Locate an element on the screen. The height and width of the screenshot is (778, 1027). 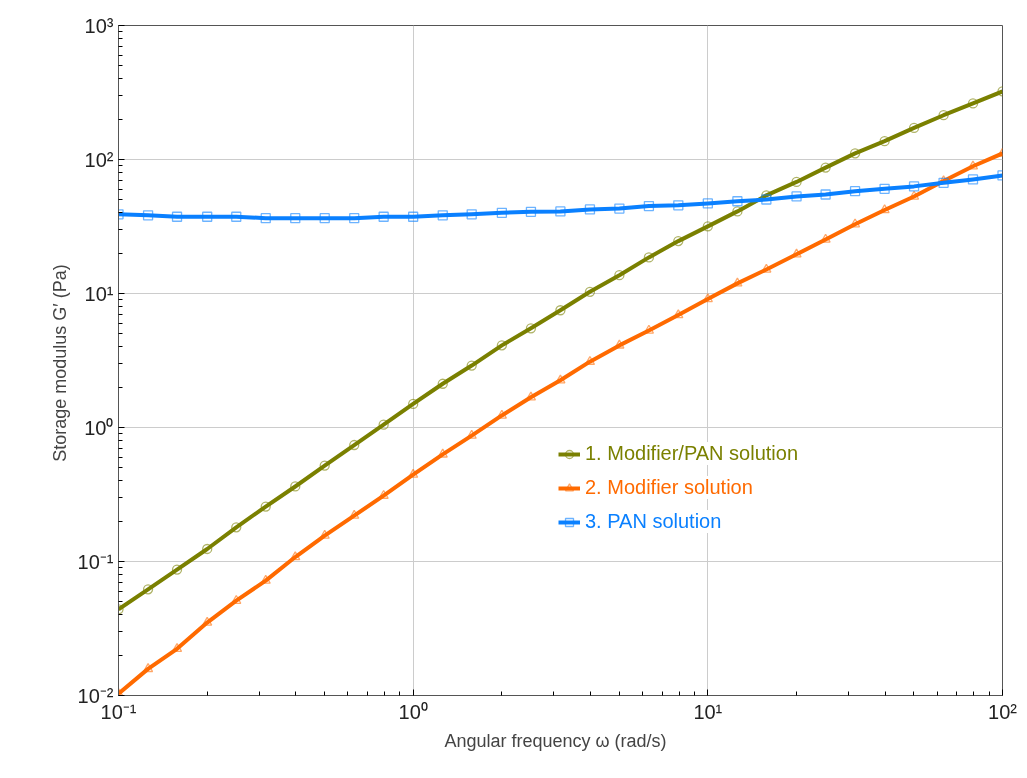
x-tick-label: 10⁻¹ is located at coordinates (118, 711).